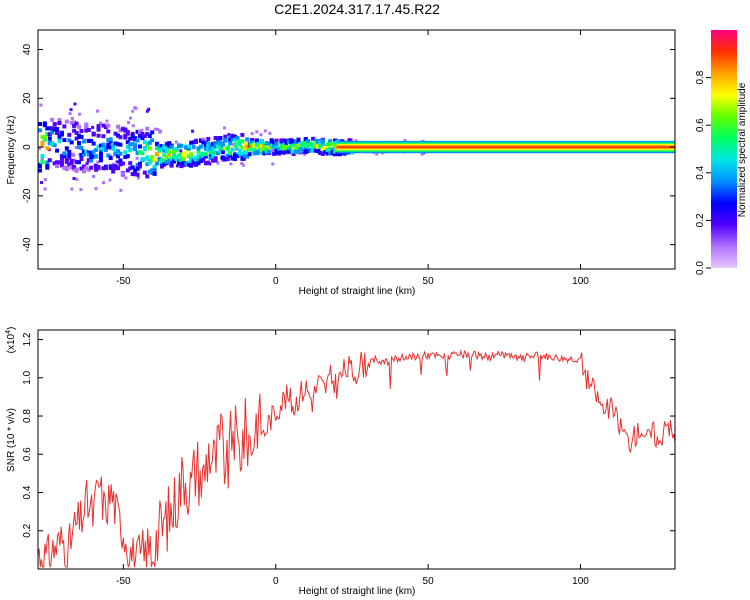 The width and height of the screenshot is (750, 600). I want to click on heatmap-band, so click(505, 147).